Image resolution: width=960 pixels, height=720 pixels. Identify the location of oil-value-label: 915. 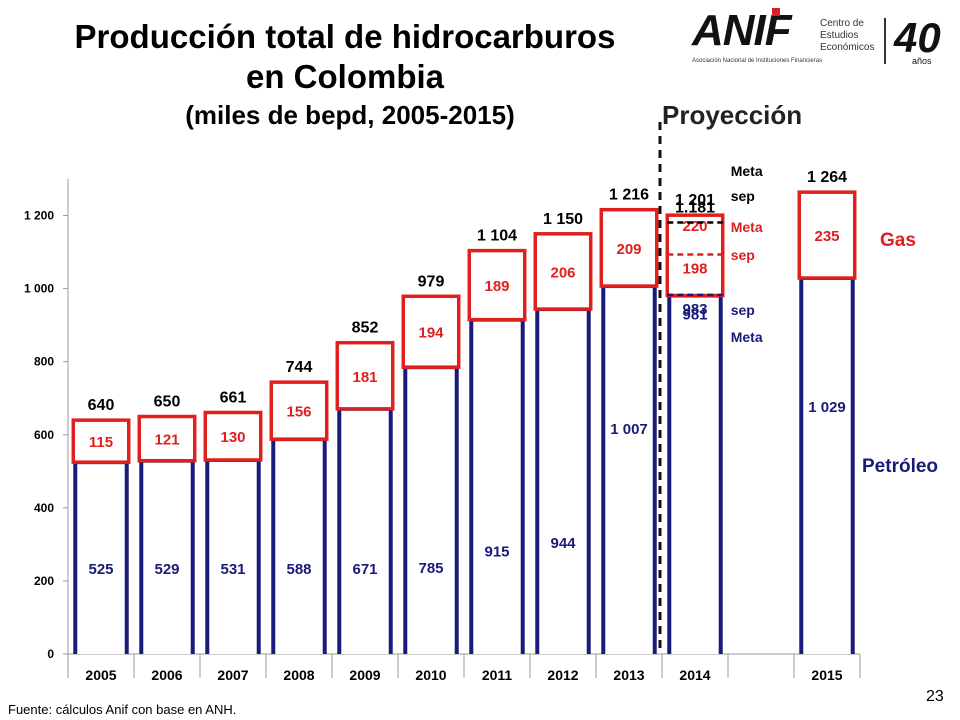
(496, 551).